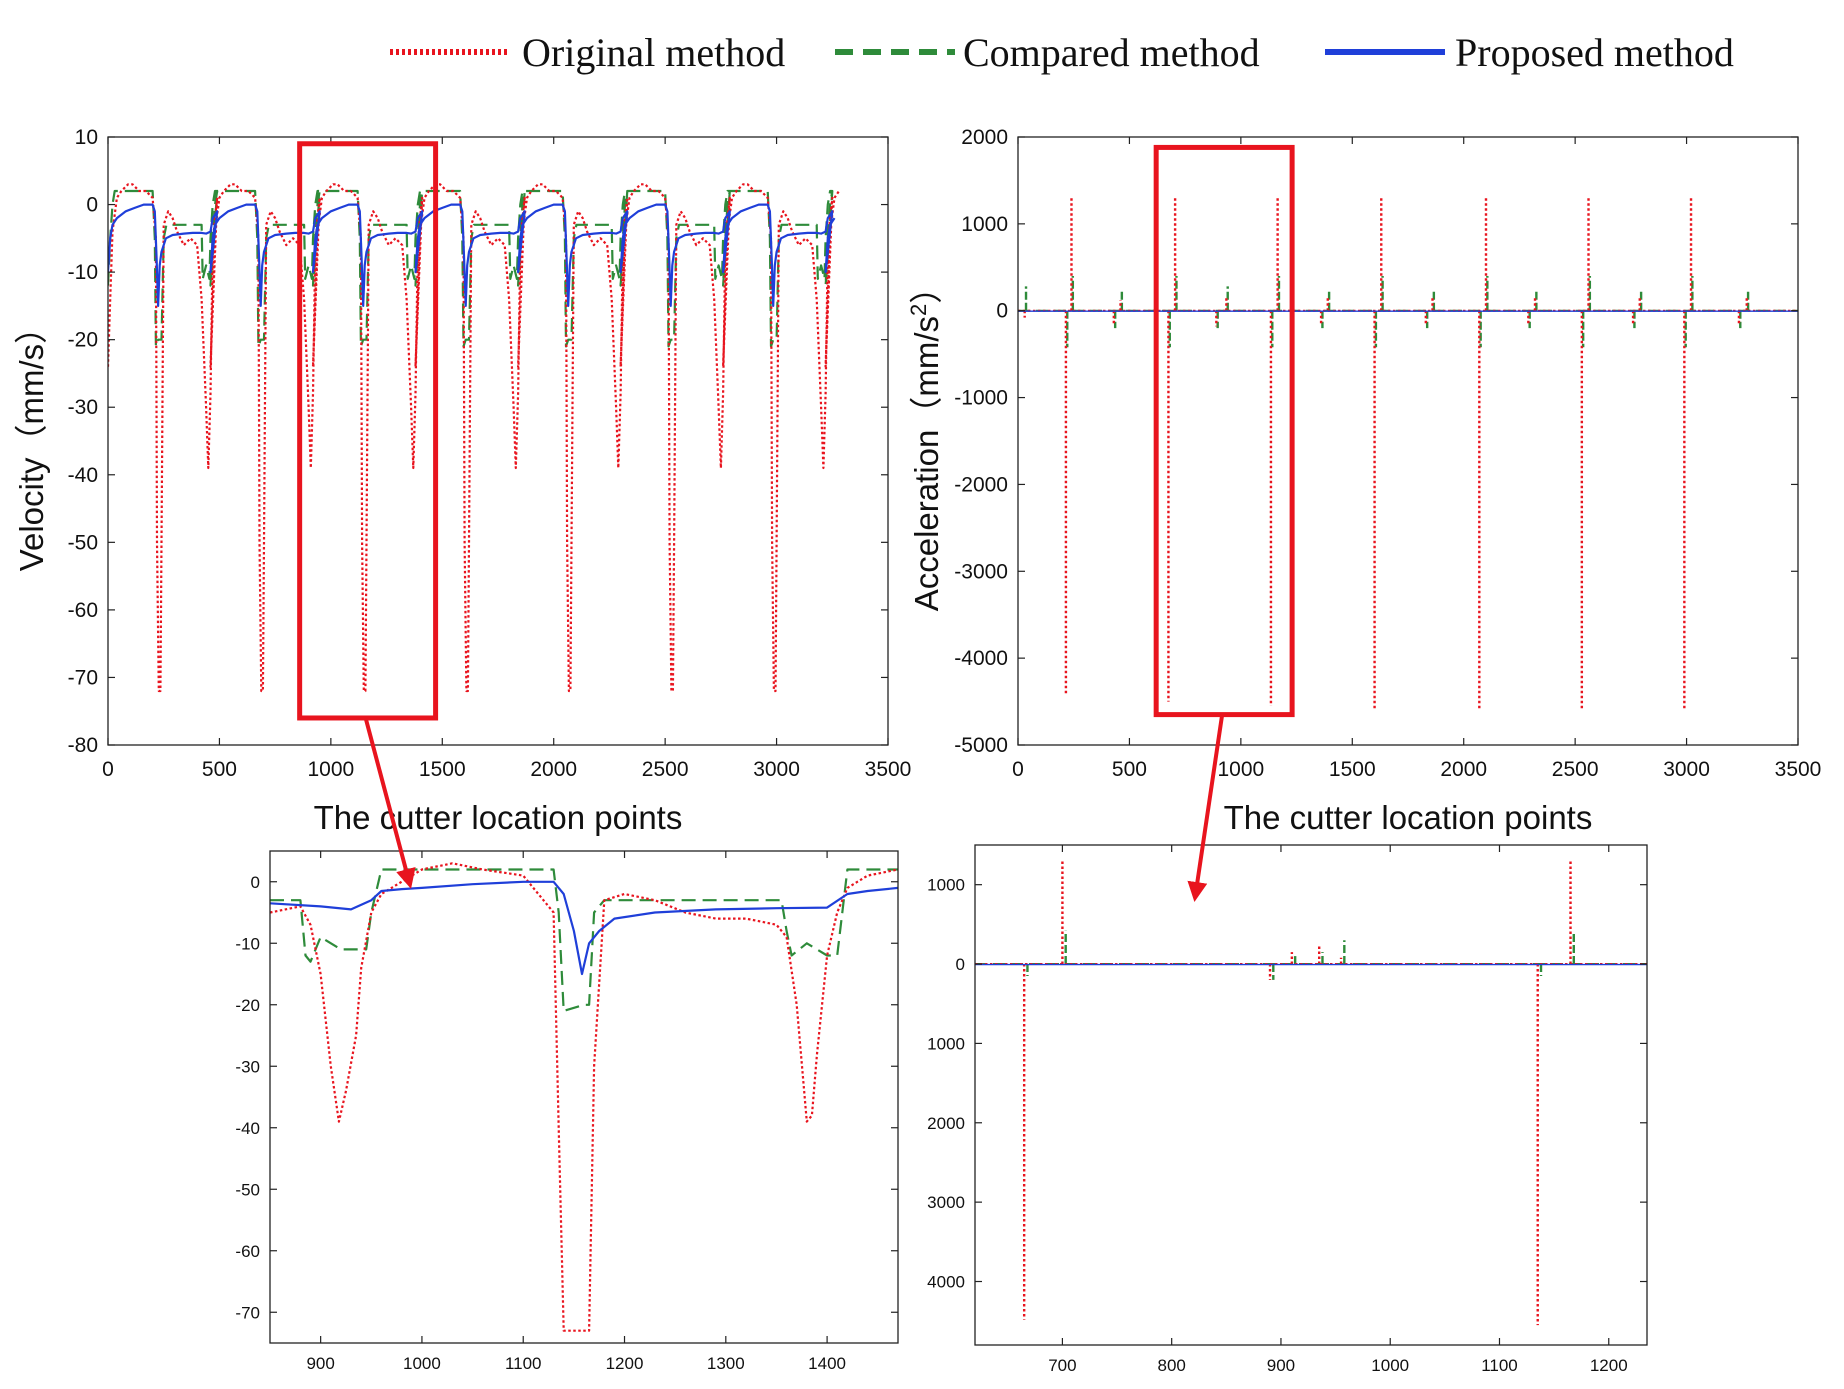  I want to click on y-tick-label: -5000, so click(981, 745).